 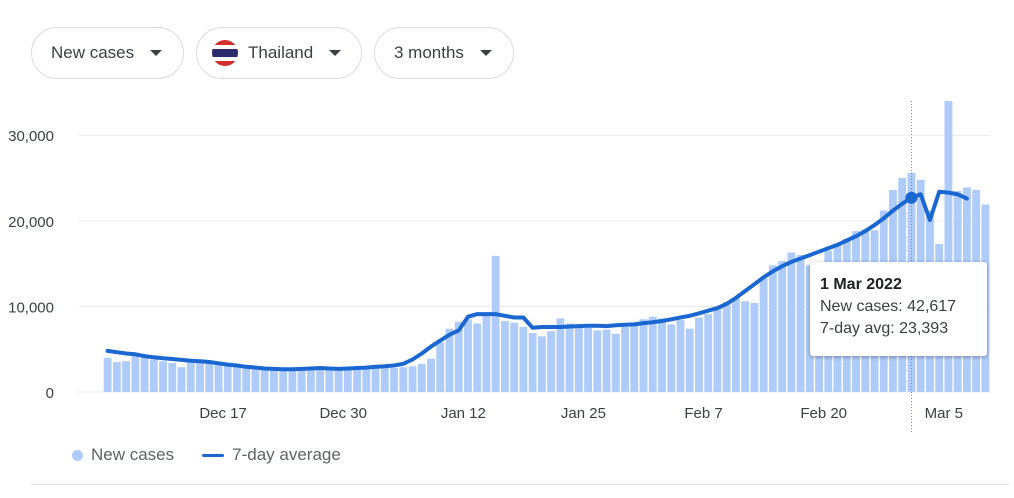 I want to click on chevron-down-icon, so click(x=156, y=53).